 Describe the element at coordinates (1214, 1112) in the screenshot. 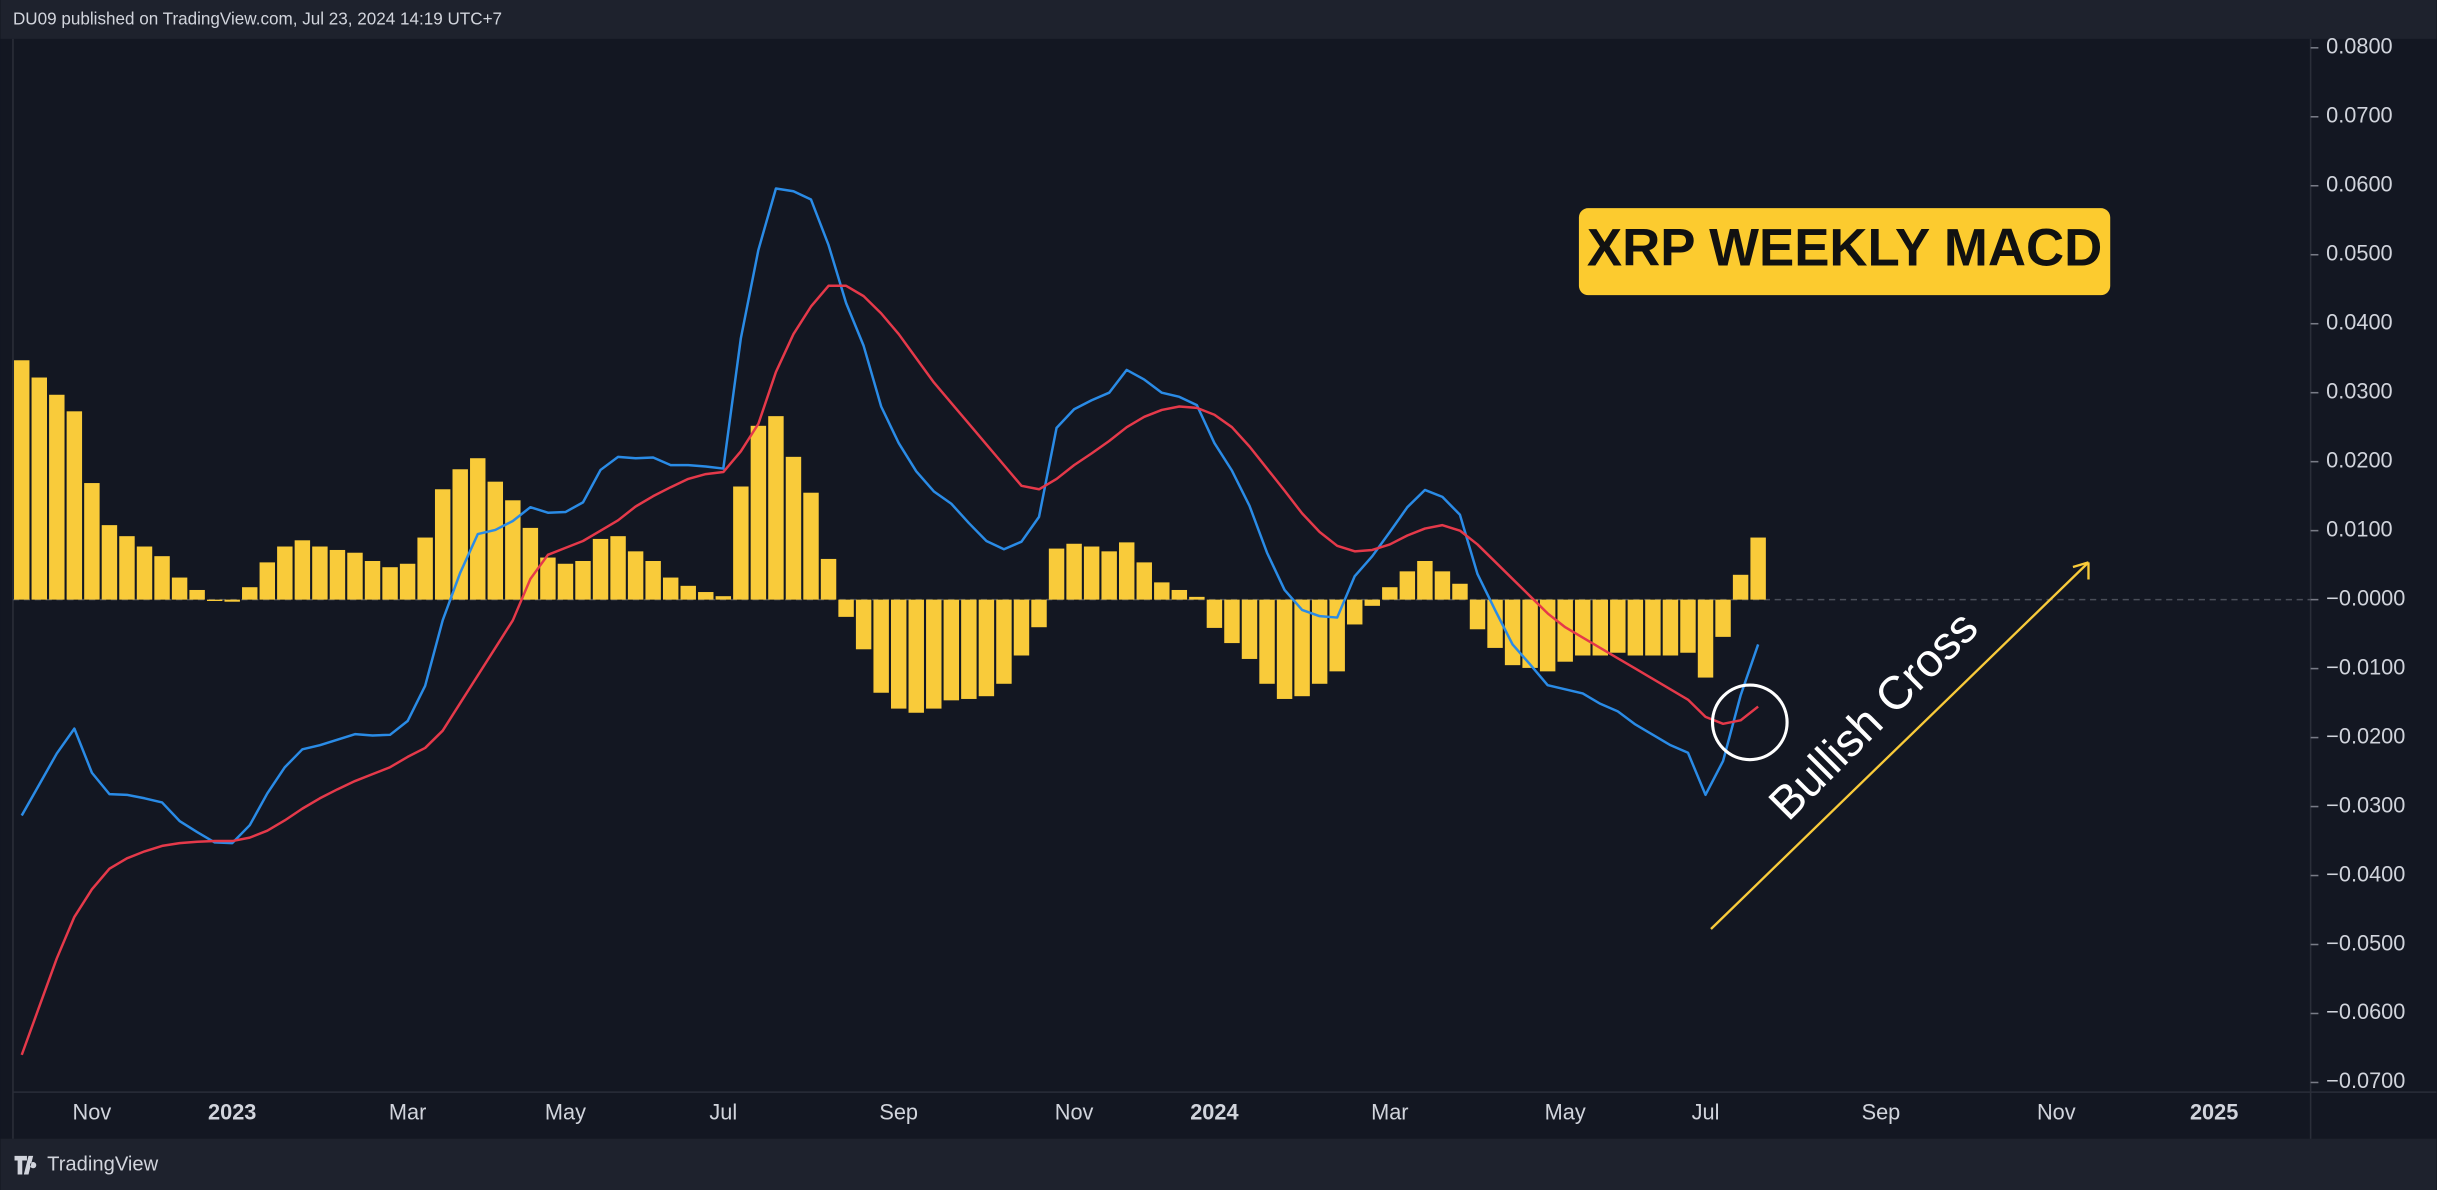

I see `x-tick-label: 2024` at that location.